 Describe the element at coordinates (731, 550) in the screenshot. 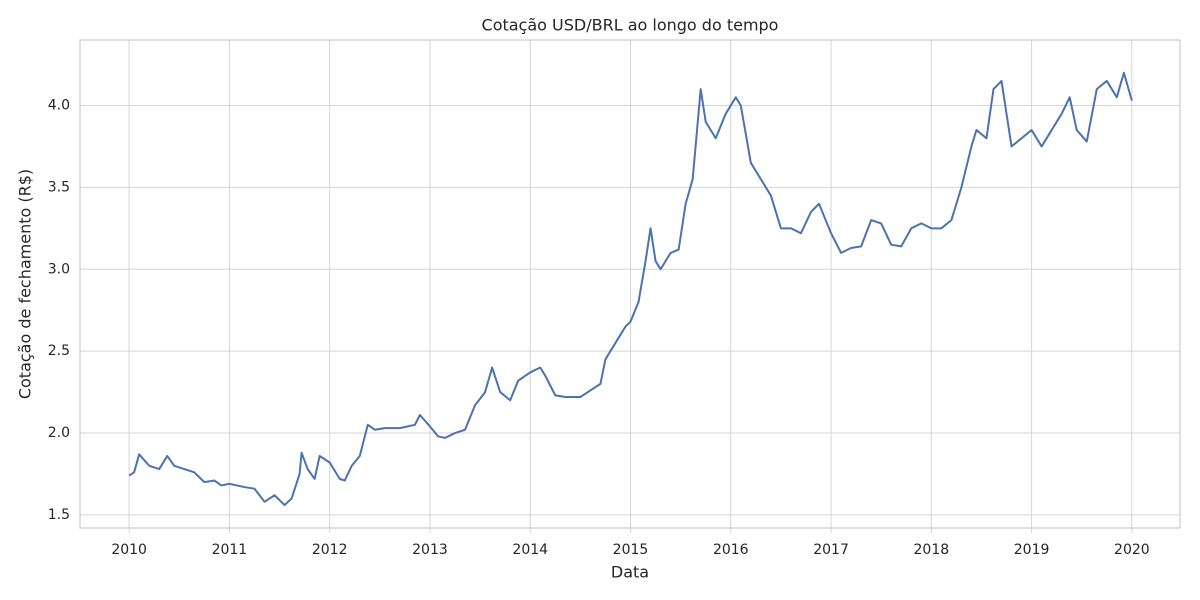

I see `x-tick-label: 2016` at that location.